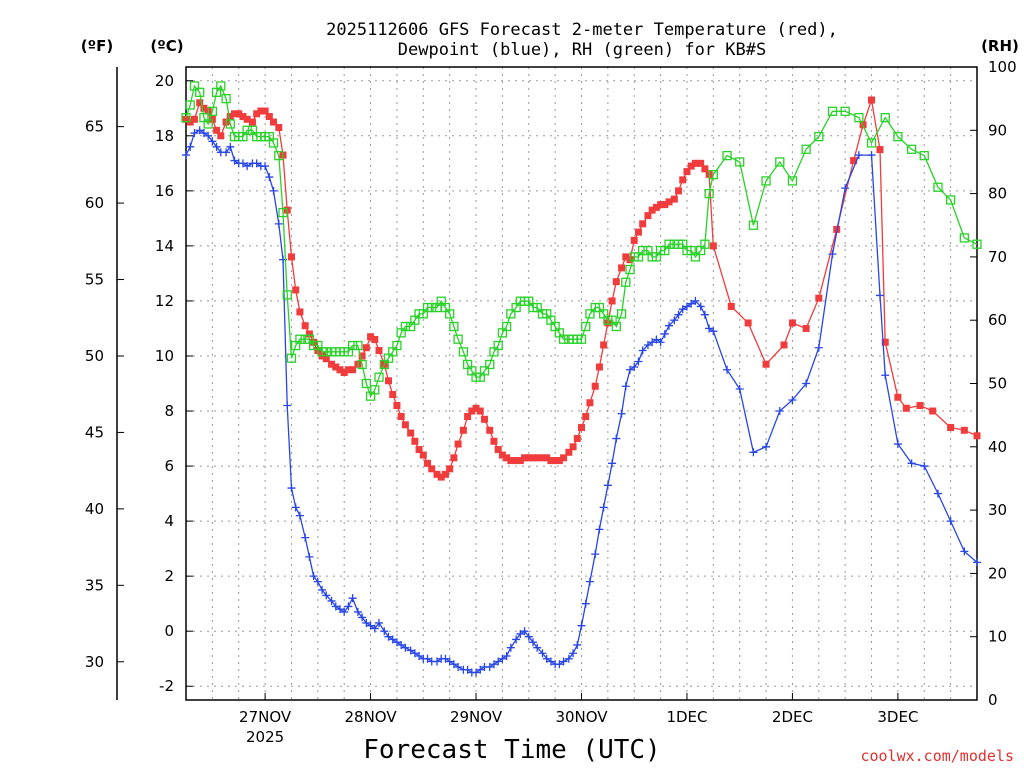 Image resolution: width=1024 pixels, height=768 pixels. What do you see at coordinates (265, 737) in the screenshot?
I see `x-tick-sublabel: 2025` at bounding box center [265, 737].